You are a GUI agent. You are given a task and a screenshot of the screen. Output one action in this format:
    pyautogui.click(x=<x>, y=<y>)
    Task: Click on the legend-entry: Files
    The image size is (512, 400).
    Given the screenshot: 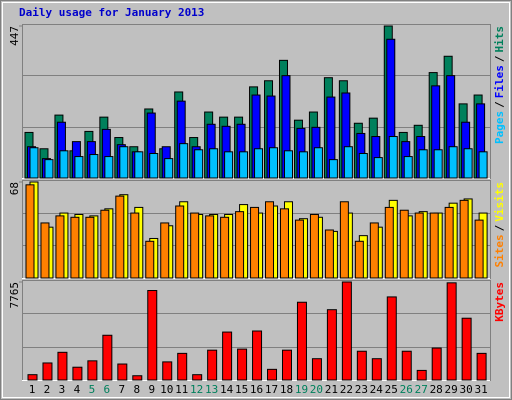 What is the action you would take?
    pyautogui.click(x=499, y=81)
    